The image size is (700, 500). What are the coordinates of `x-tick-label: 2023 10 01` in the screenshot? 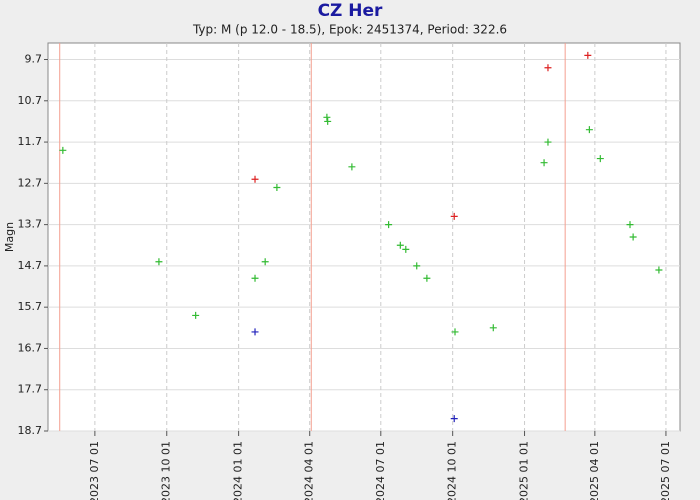 It's located at (166, 470).